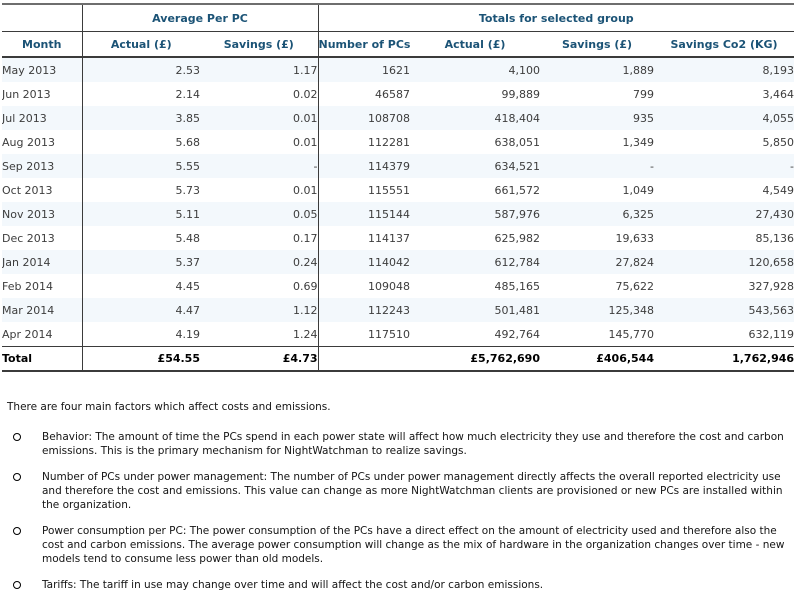  Describe the element at coordinates (643, 118) in the screenshot. I see `value-cell: 935` at that location.